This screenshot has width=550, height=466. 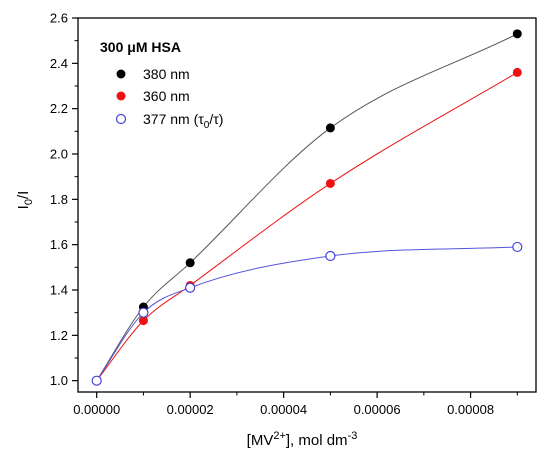 I want to click on y-axis-label: I0/I, so click(x=25, y=200).